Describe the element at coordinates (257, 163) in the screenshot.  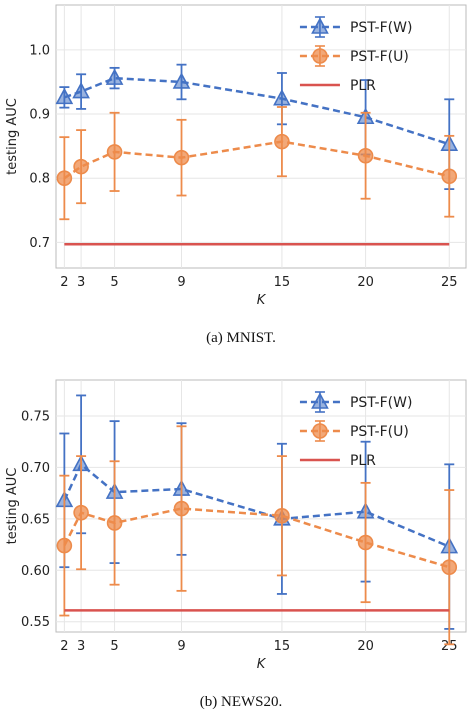
I see `series-PST-F(U)` at that location.